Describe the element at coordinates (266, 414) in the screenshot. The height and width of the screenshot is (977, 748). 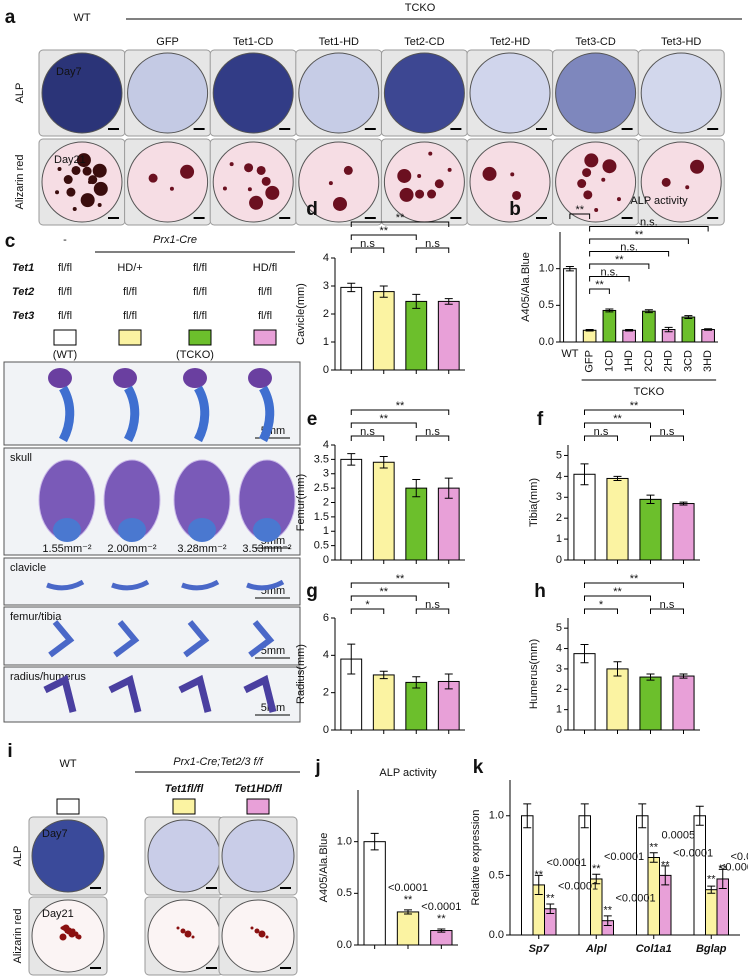
I see `skeleton-body` at that location.